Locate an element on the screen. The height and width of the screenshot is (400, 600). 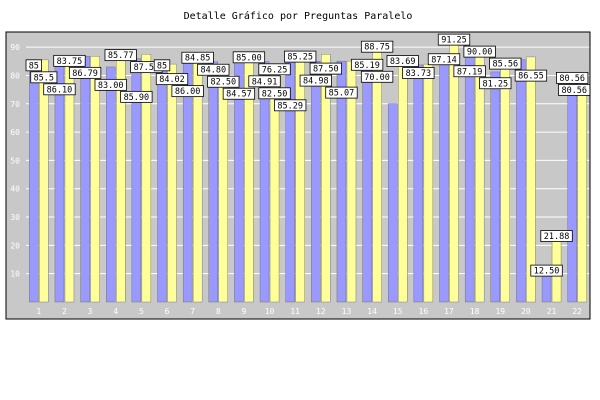
svg-text: 76.25 is located at coordinates (275, 70).